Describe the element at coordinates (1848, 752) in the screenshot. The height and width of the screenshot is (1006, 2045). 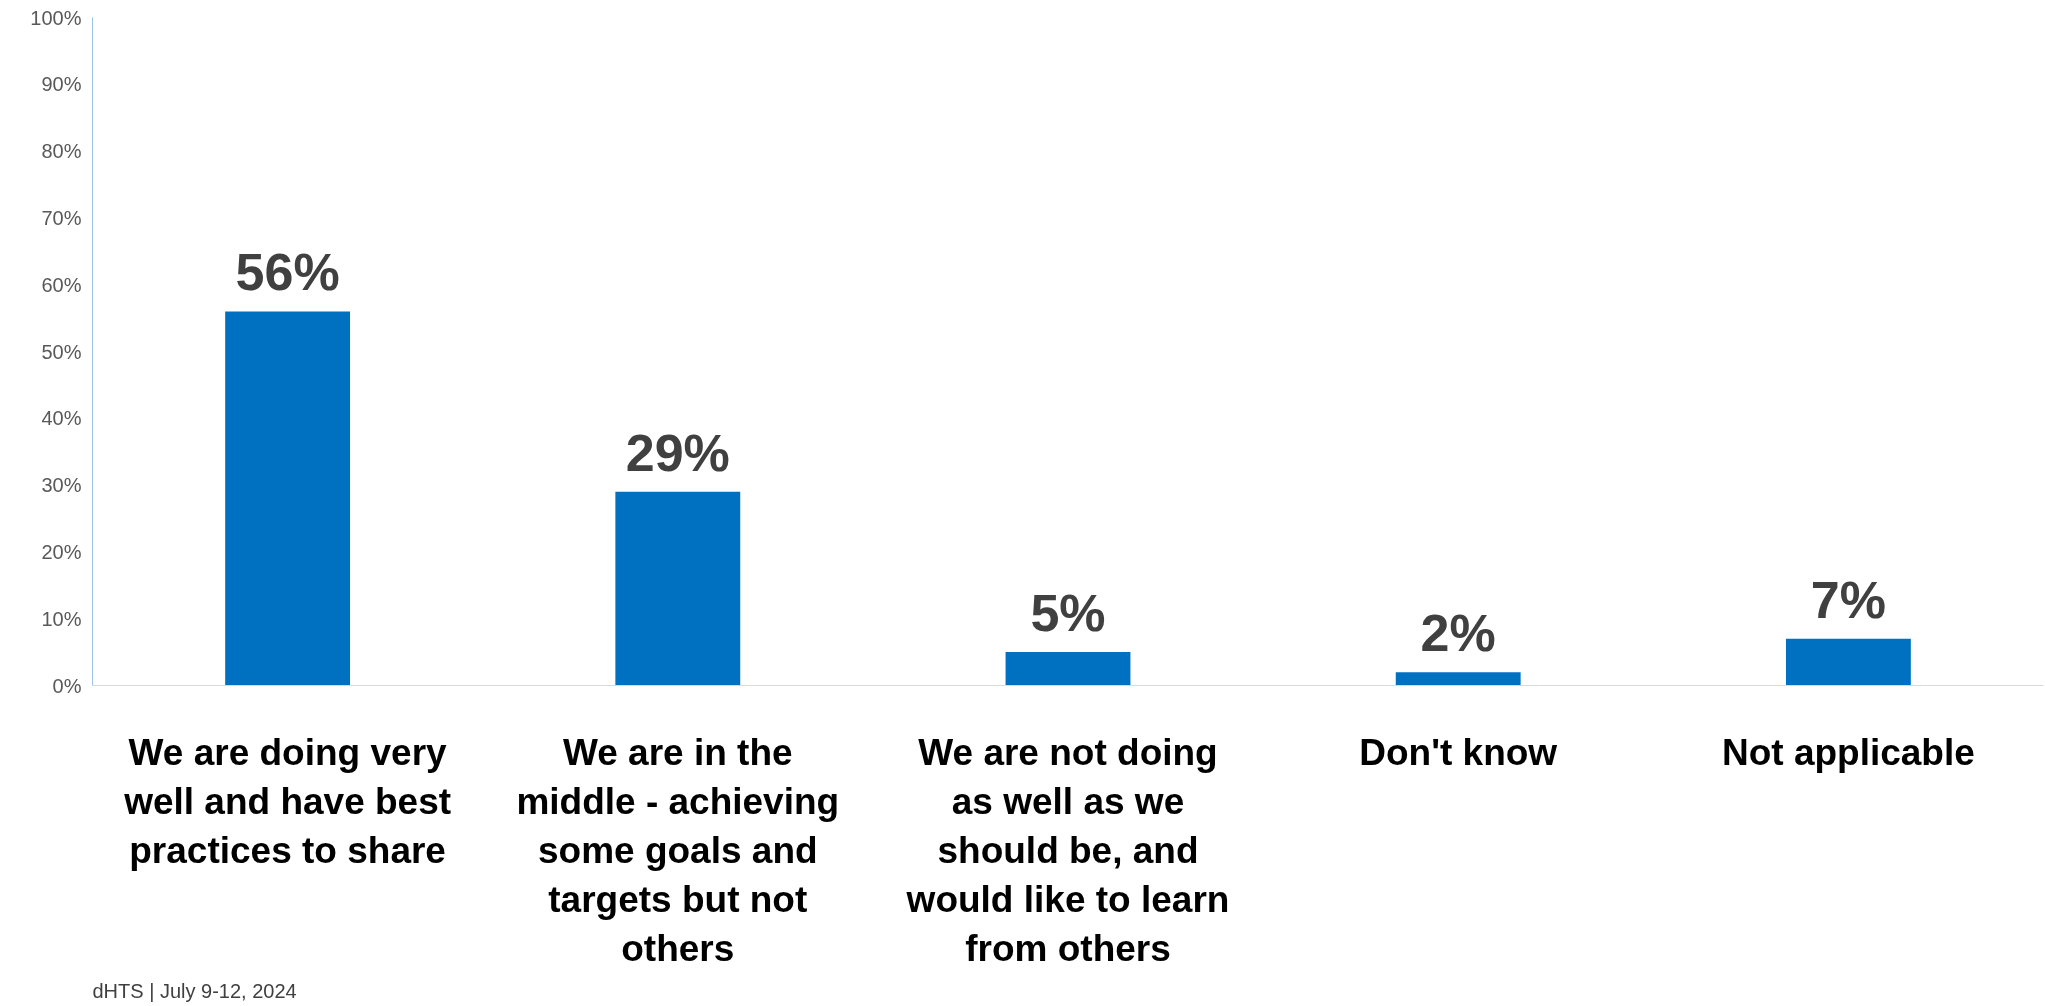
I see `x-tick-label: Not applicable` at that location.